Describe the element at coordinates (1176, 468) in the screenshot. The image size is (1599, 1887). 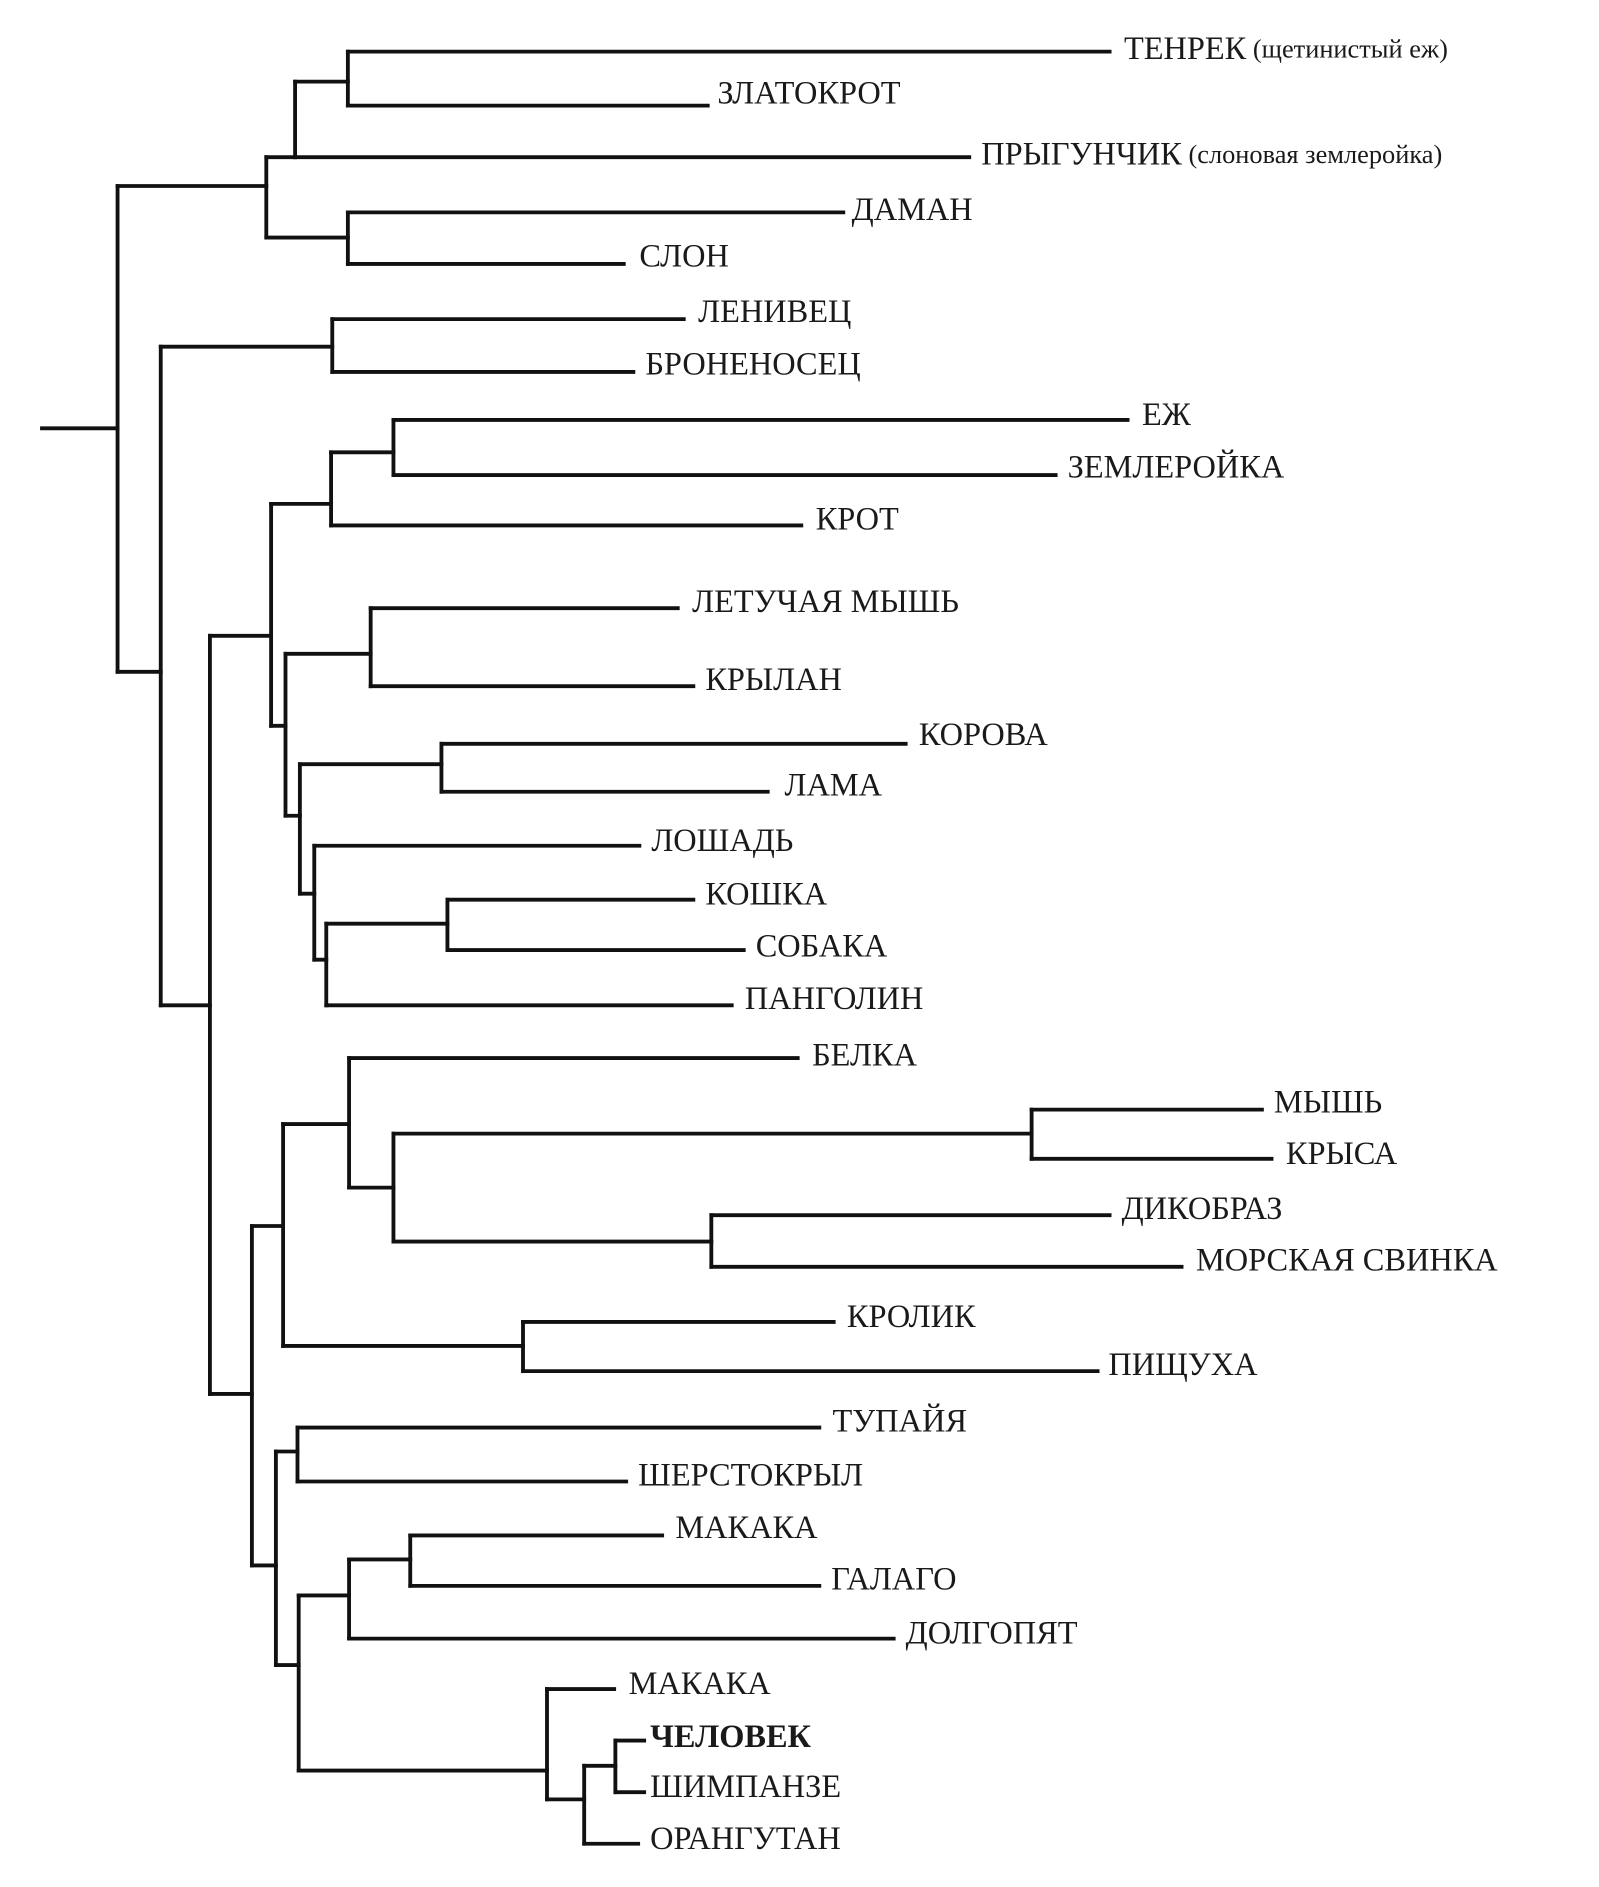
I see `leaf-label: ЗЕМЛЕРОЙКА` at that location.